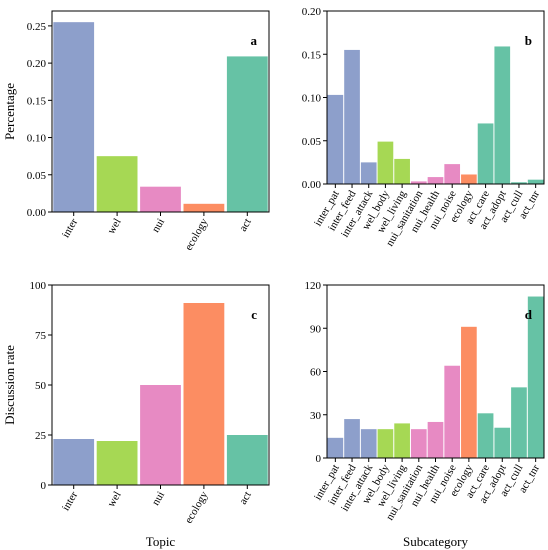 This screenshot has width=548, height=550. What do you see at coordinates (535, 181) in the screenshot?
I see `bar-b-act_tnr` at bounding box center [535, 181].